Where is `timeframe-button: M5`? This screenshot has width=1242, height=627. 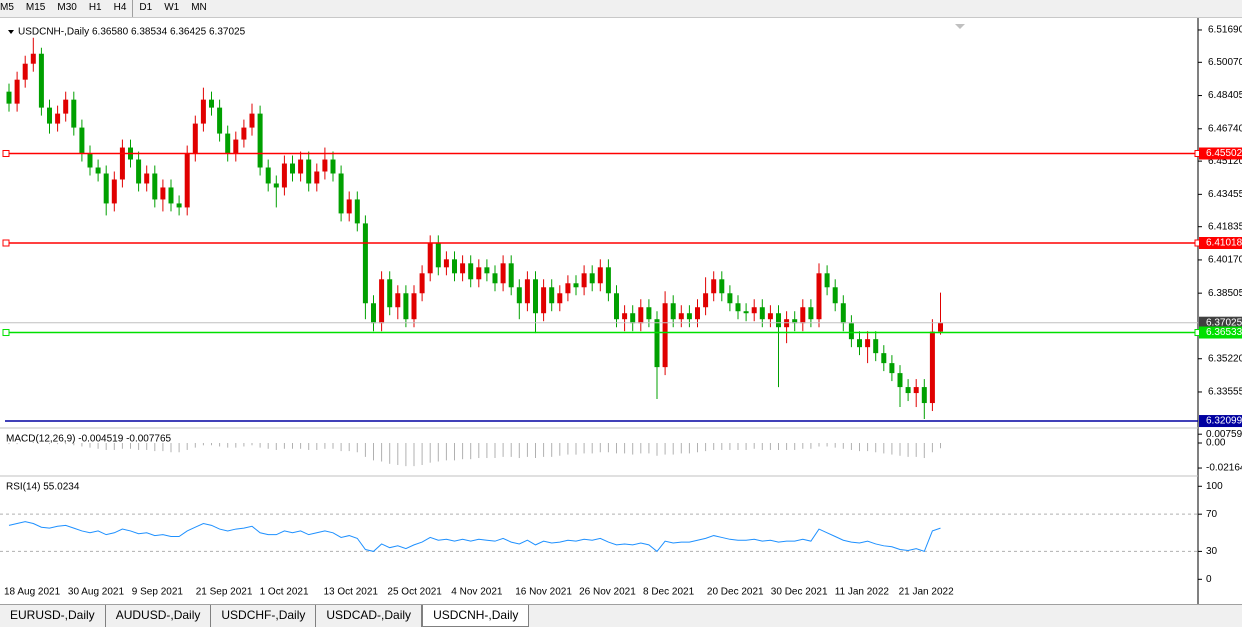
timeframe-button: M5 is located at coordinates (7, 7).